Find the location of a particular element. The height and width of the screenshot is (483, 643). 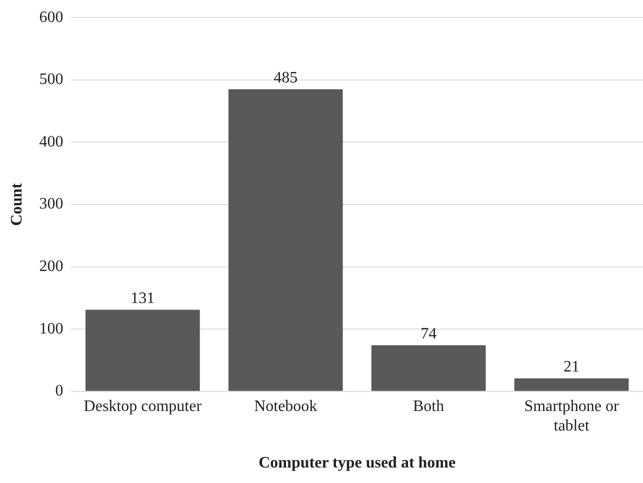

y-tick-label: 0 is located at coordinates (59, 391).